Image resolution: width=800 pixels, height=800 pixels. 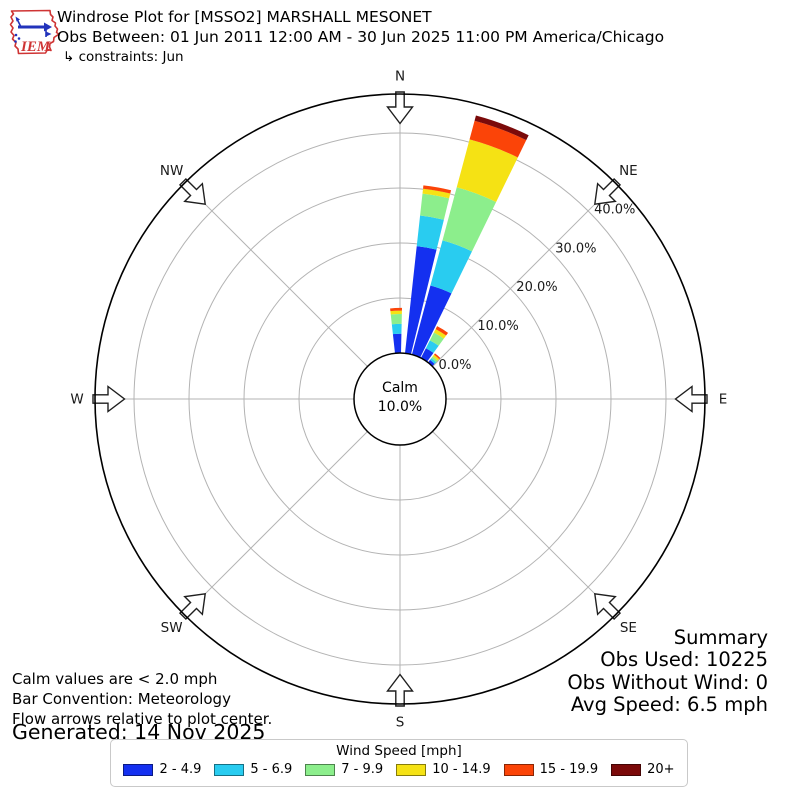 I want to click on legend-item: 7 - 9.9, so click(x=344, y=769).